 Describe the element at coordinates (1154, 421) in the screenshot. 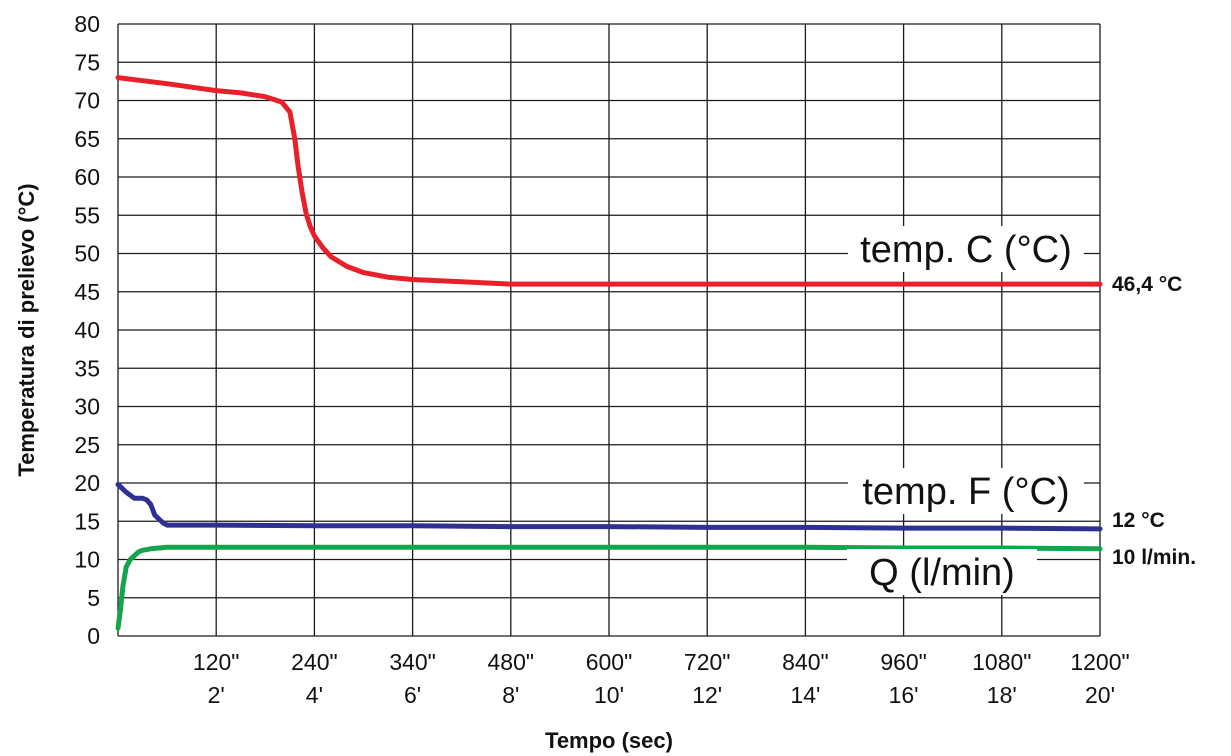

I see `end-labels: 46,4 °C 12 °C 10 l/min.` at that location.